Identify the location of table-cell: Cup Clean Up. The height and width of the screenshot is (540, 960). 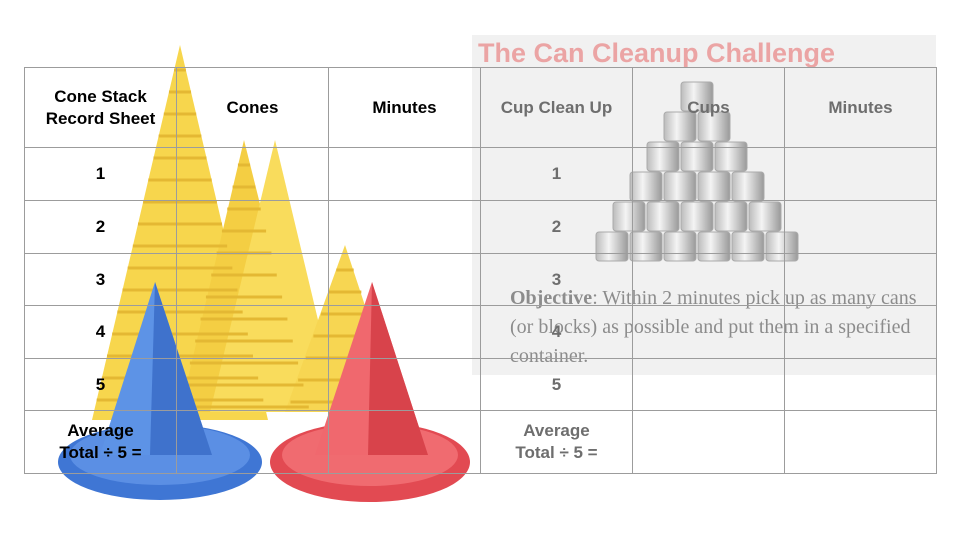
(556, 107).